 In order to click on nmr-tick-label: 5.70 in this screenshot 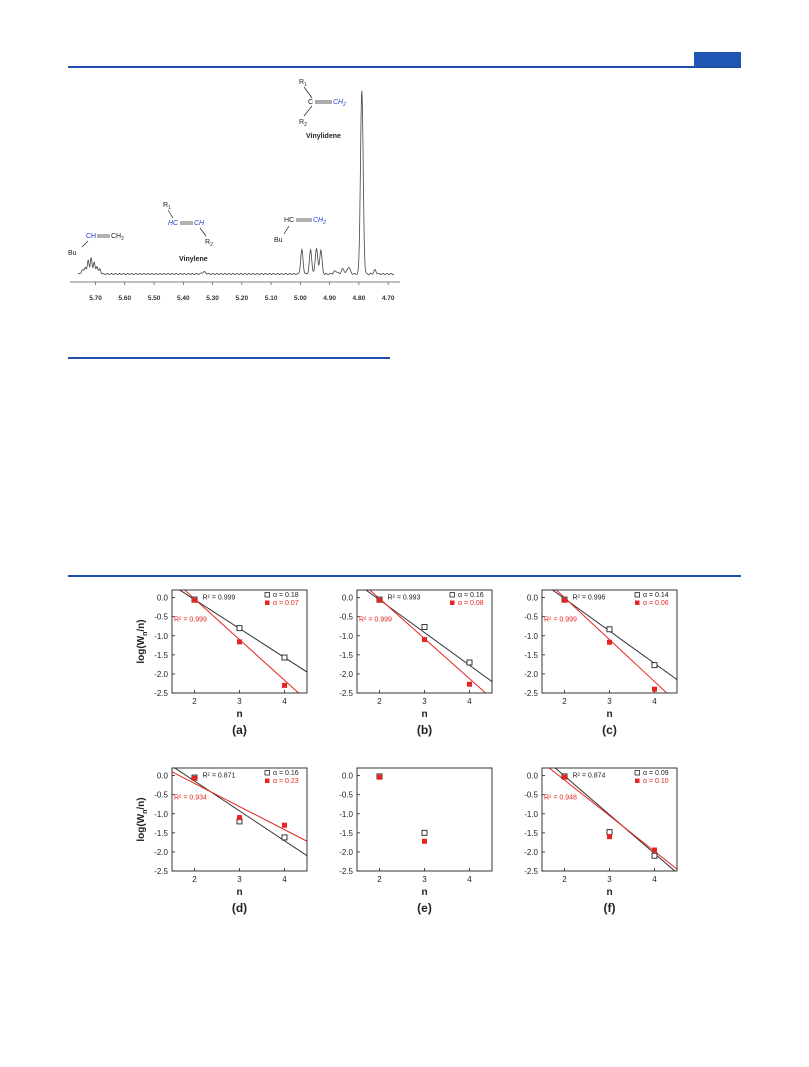, I will do `click(95, 298)`.